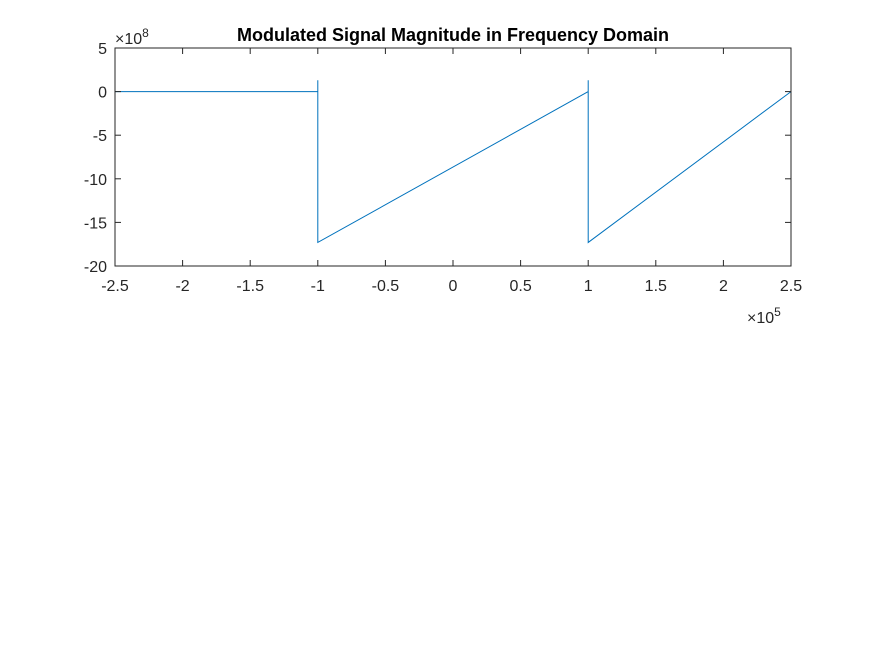 Image resolution: width=875 pixels, height=656 pixels. I want to click on x-axis-exponent: ×10⁵, so click(764, 316).